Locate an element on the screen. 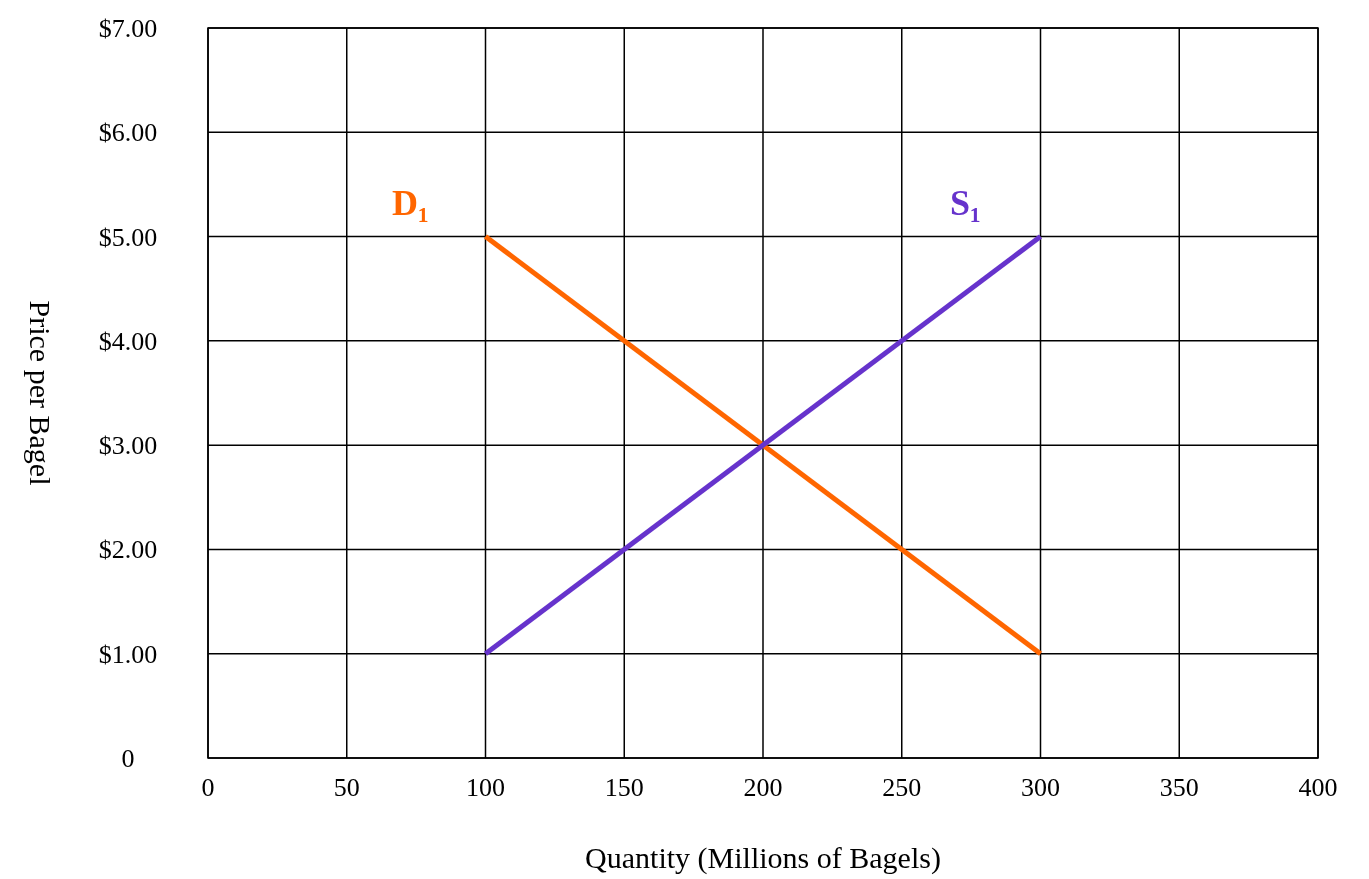  x-tick-label: 0 is located at coordinates (208, 787).